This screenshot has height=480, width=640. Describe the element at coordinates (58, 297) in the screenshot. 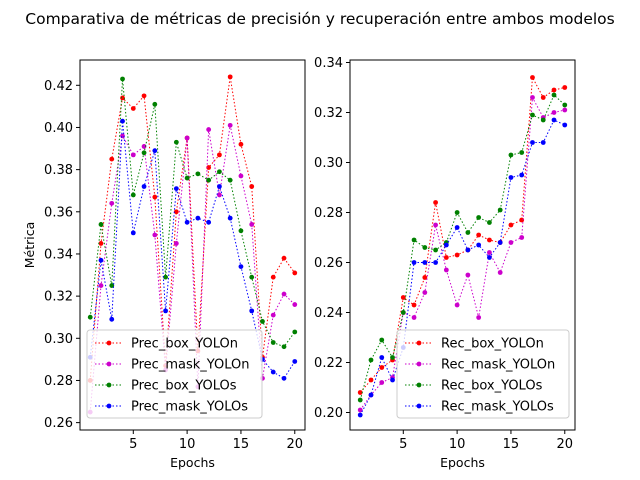

I see `y-tick-label: 0.32` at that location.